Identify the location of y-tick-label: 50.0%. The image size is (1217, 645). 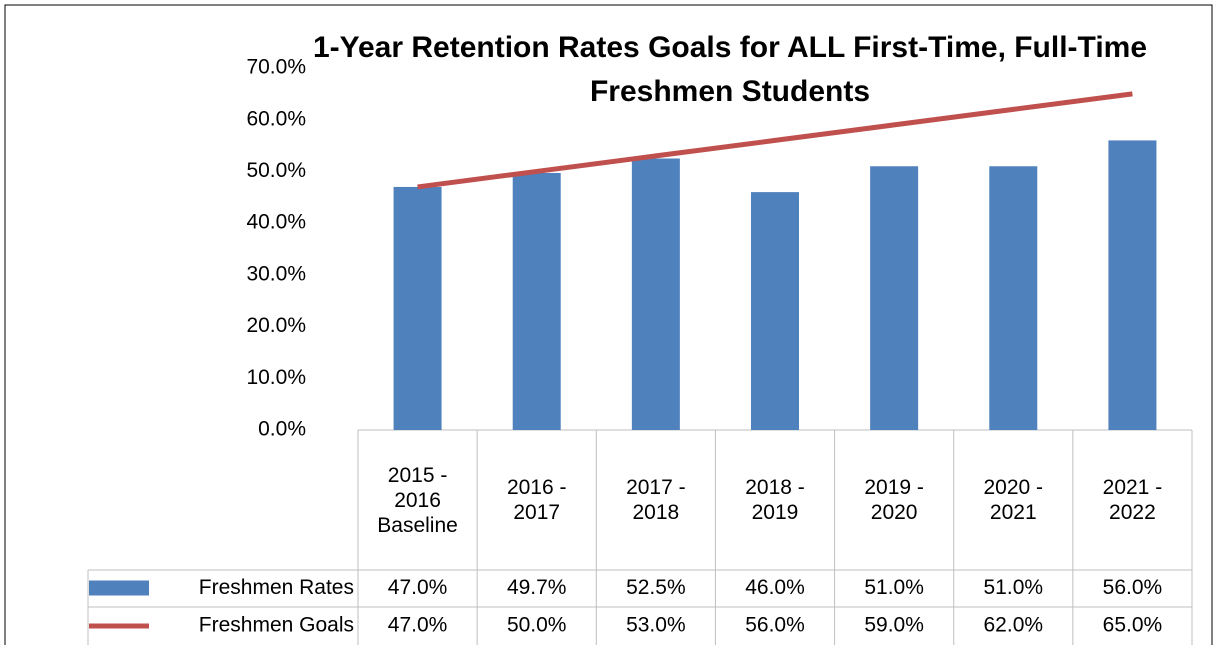
(276, 170).